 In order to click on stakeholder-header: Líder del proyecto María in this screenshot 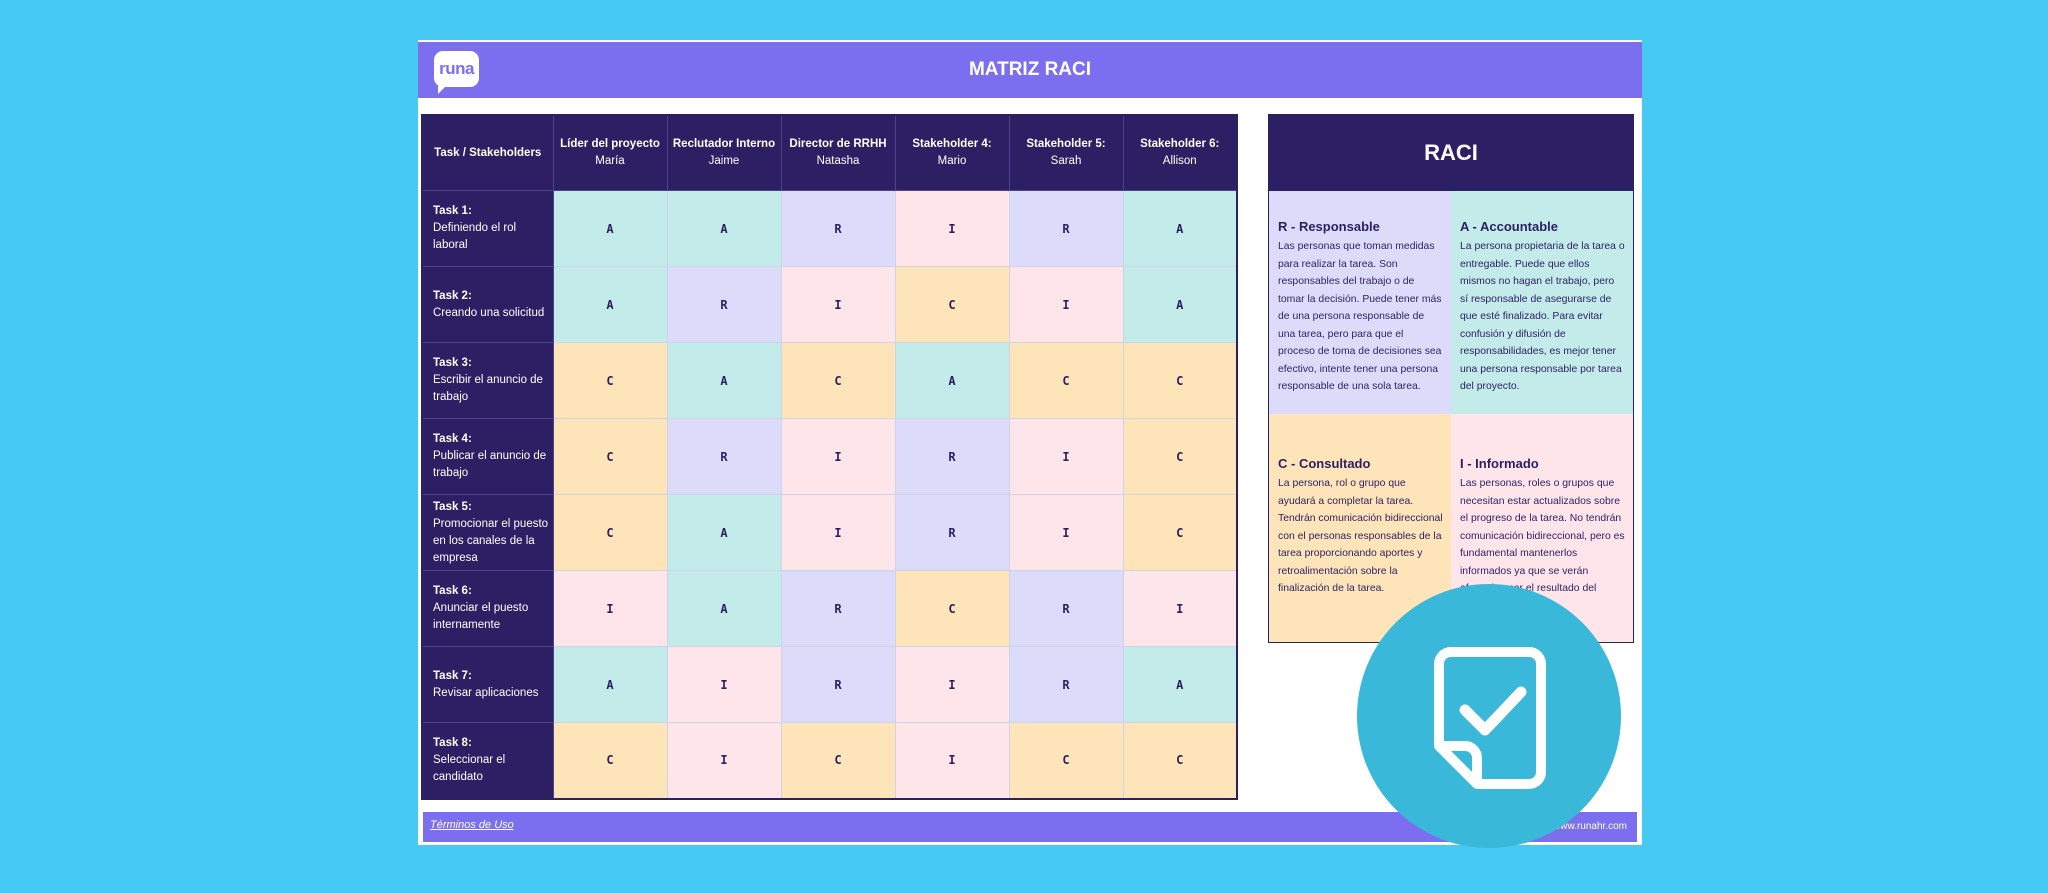, I will do `click(610, 152)`.